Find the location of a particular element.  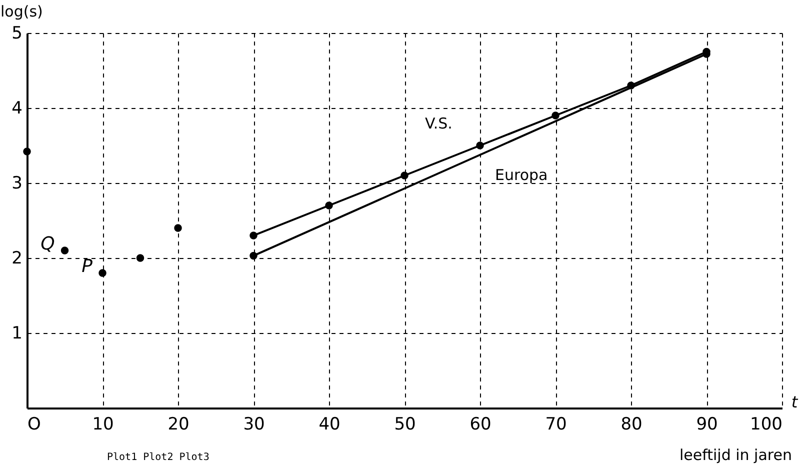

x-tick-label: 40 is located at coordinates (329, 424).